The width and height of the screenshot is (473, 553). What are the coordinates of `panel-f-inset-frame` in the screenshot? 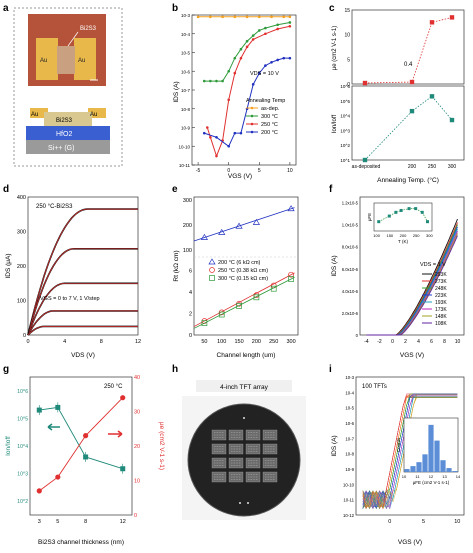 It's located at (403, 217).